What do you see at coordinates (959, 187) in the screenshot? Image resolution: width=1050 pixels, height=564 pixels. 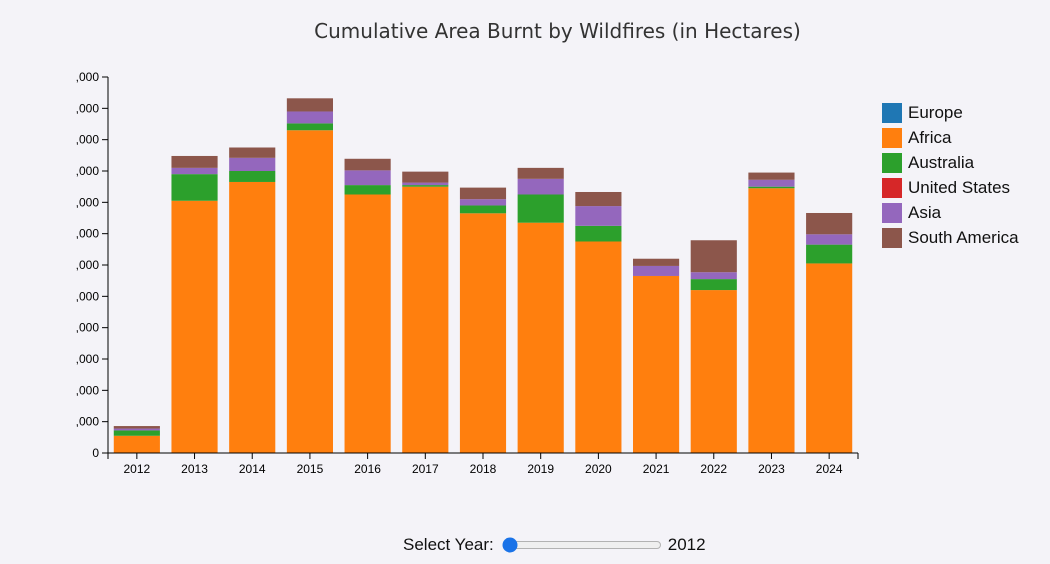 I see `legend-label: United States` at bounding box center [959, 187].